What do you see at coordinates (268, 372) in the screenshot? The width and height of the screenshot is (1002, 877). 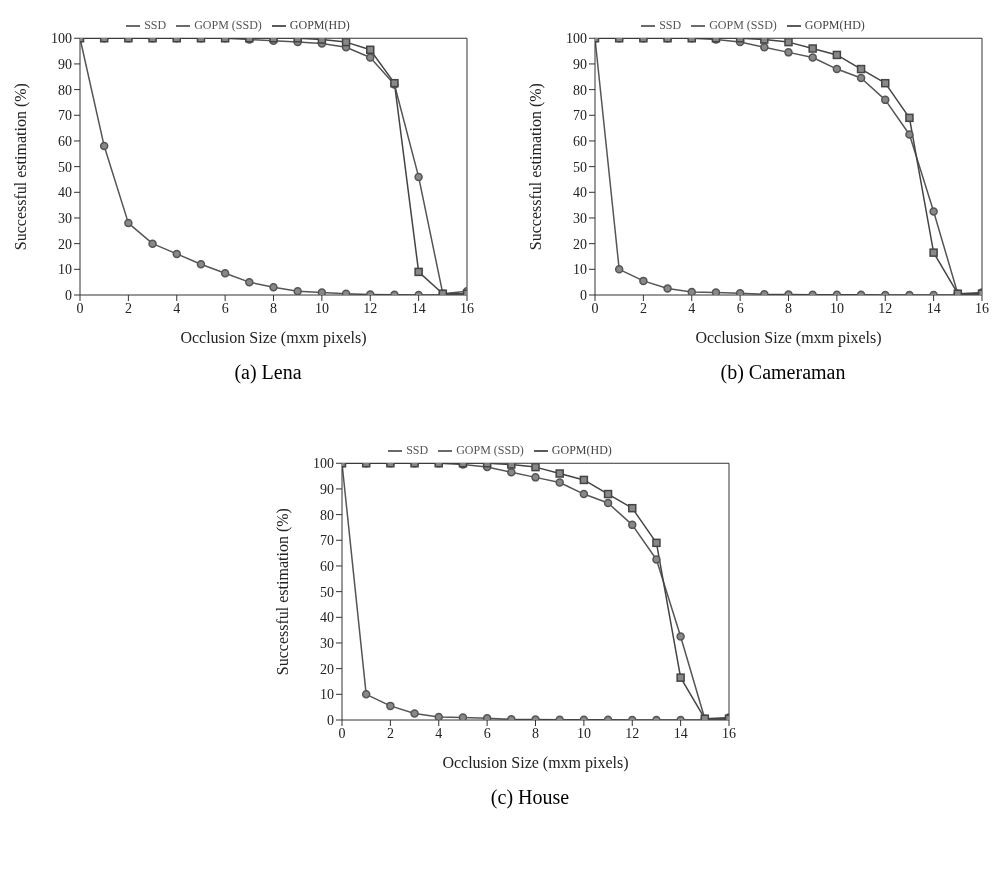 I see `text: (a) Lena` at bounding box center [268, 372].